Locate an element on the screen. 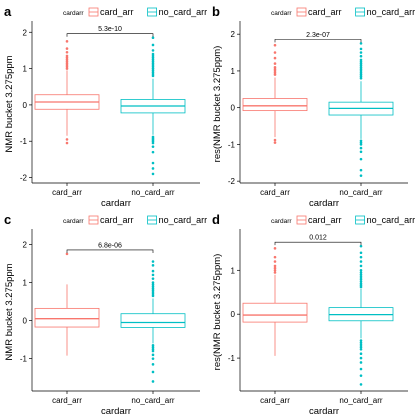 This screenshot has width=415, height=415. p-value-label: 5.3e-10 is located at coordinates (110, 29).